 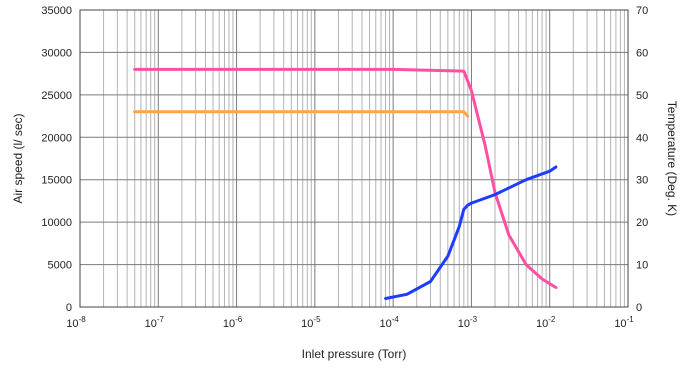 What do you see at coordinates (642, 223) in the screenshot?
I see `y-tick-label-right: 20` at bounding box center [642, 223].